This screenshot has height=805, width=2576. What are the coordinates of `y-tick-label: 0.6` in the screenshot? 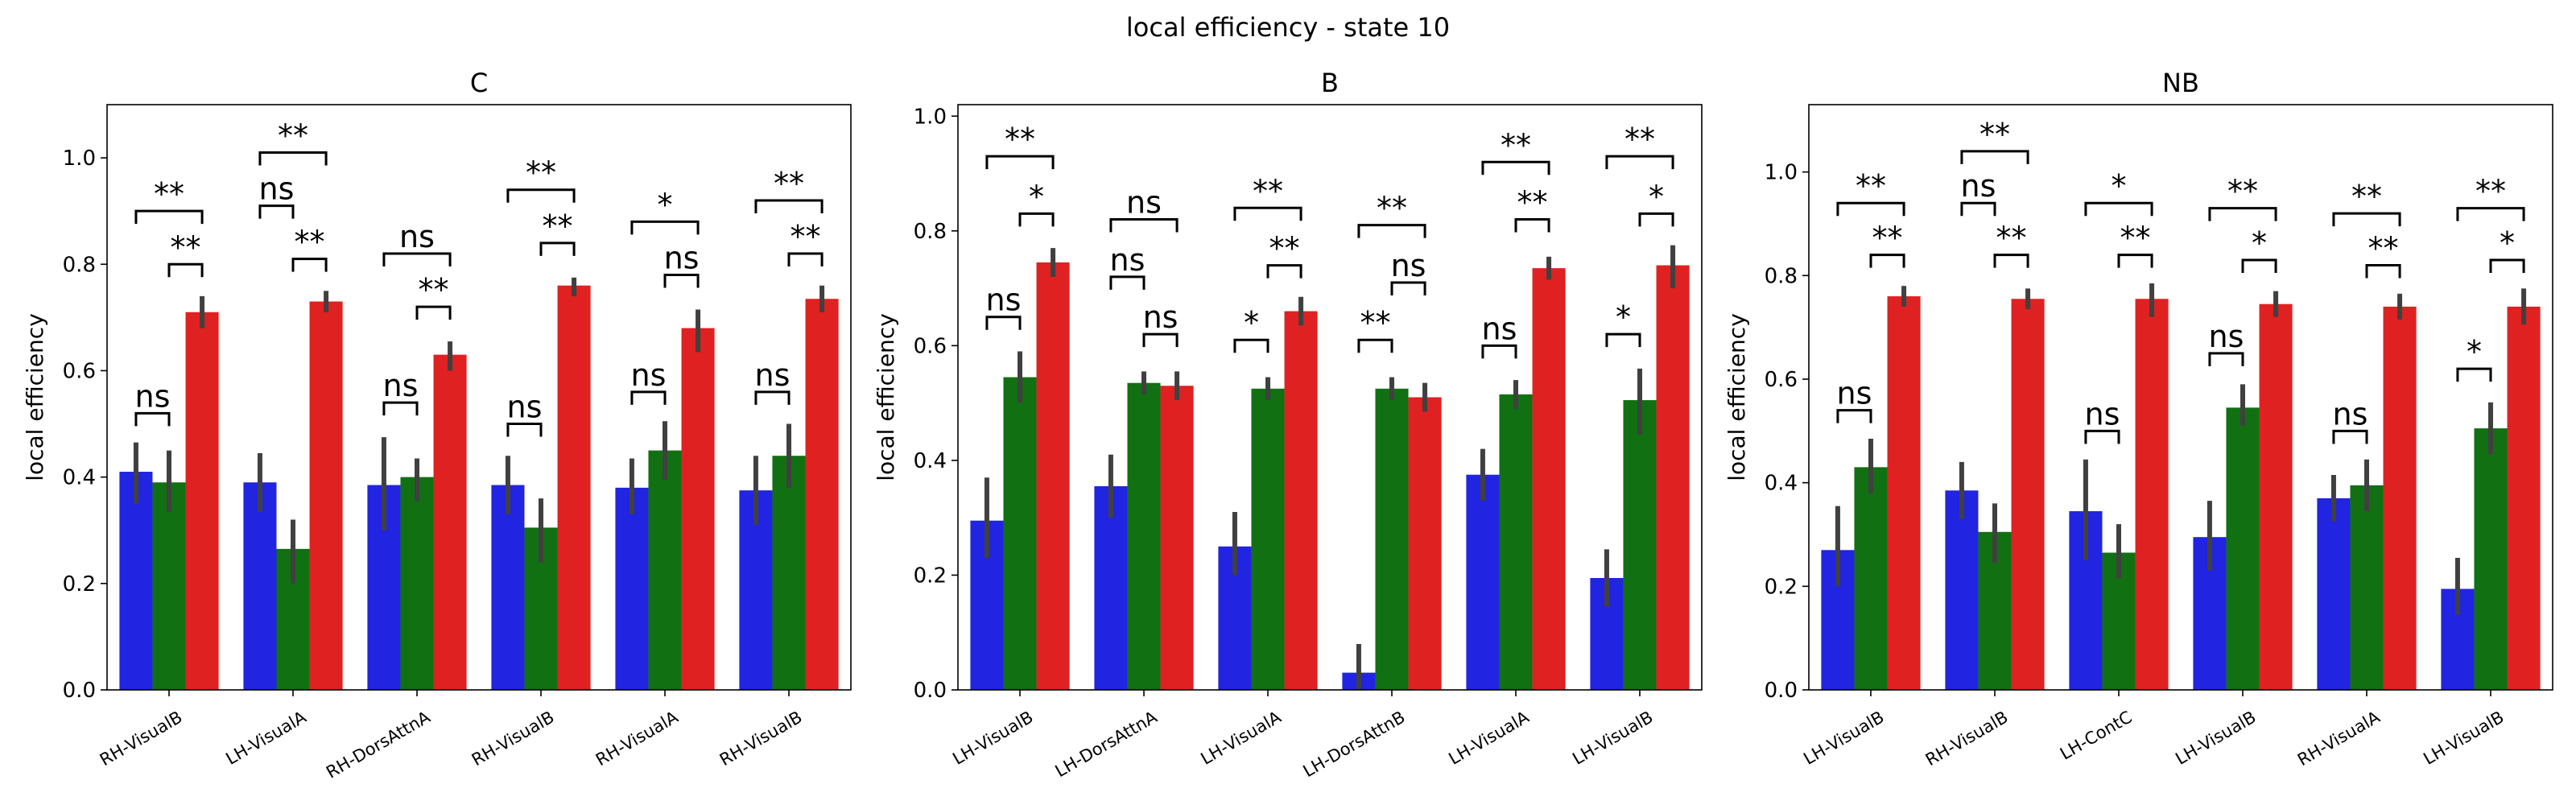 It's located at (1781, 380).